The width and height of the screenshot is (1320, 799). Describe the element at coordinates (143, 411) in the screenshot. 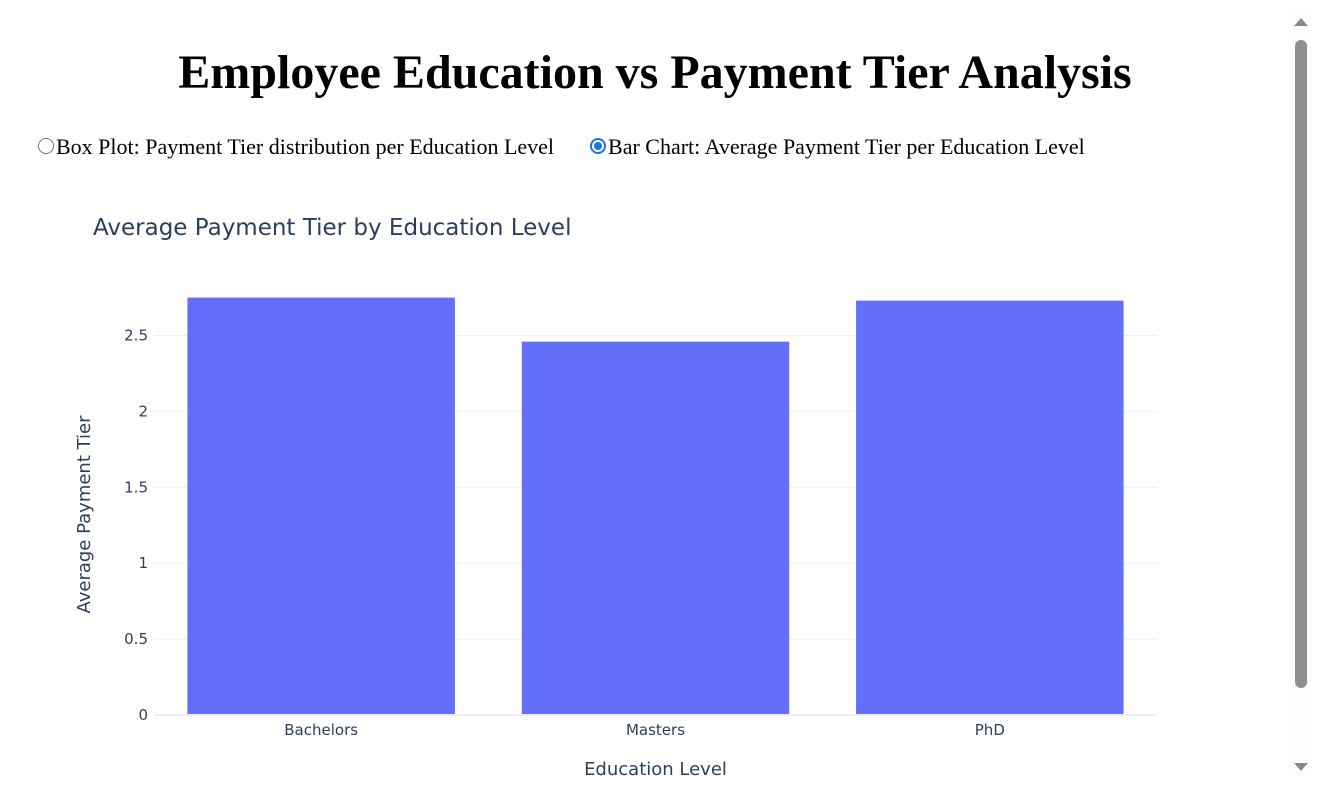

I see `y-tick-label: 2` at that location.